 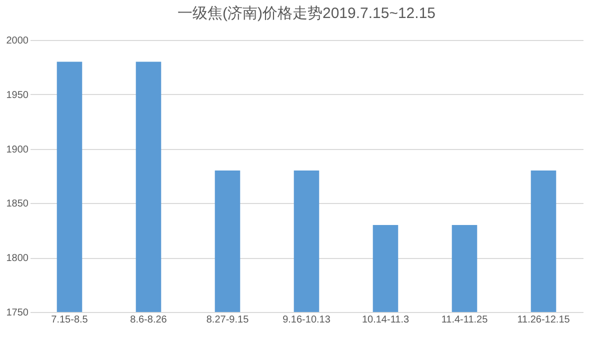 I want to click on x-tick-label: 9.16-10.13, so click(x=306, y=320).